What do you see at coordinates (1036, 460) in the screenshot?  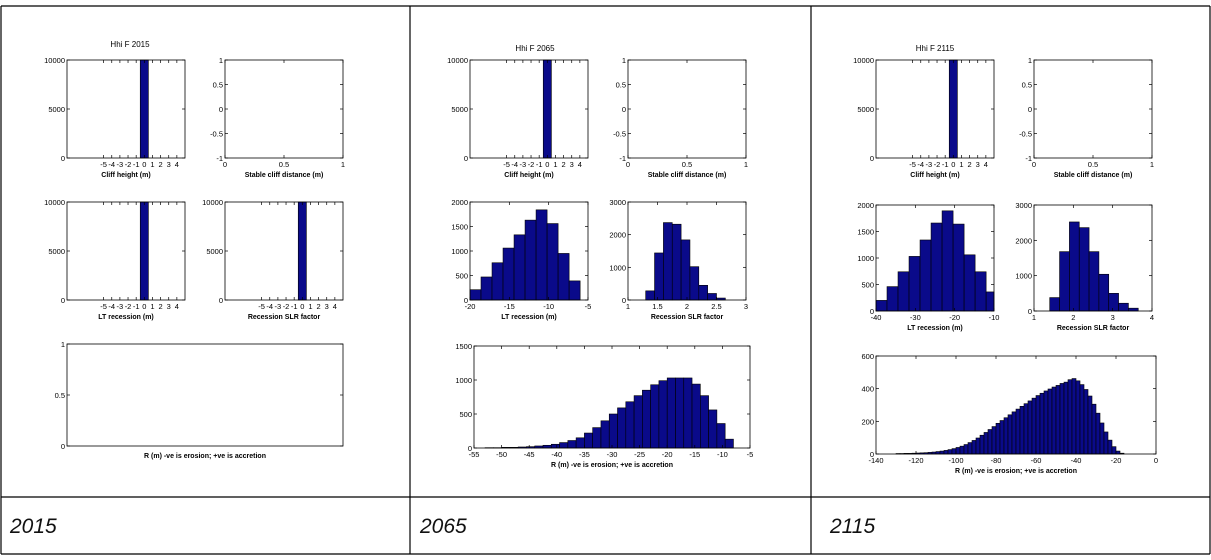 I see `x-tick-label: -60` at bounding box center [1036, 460].